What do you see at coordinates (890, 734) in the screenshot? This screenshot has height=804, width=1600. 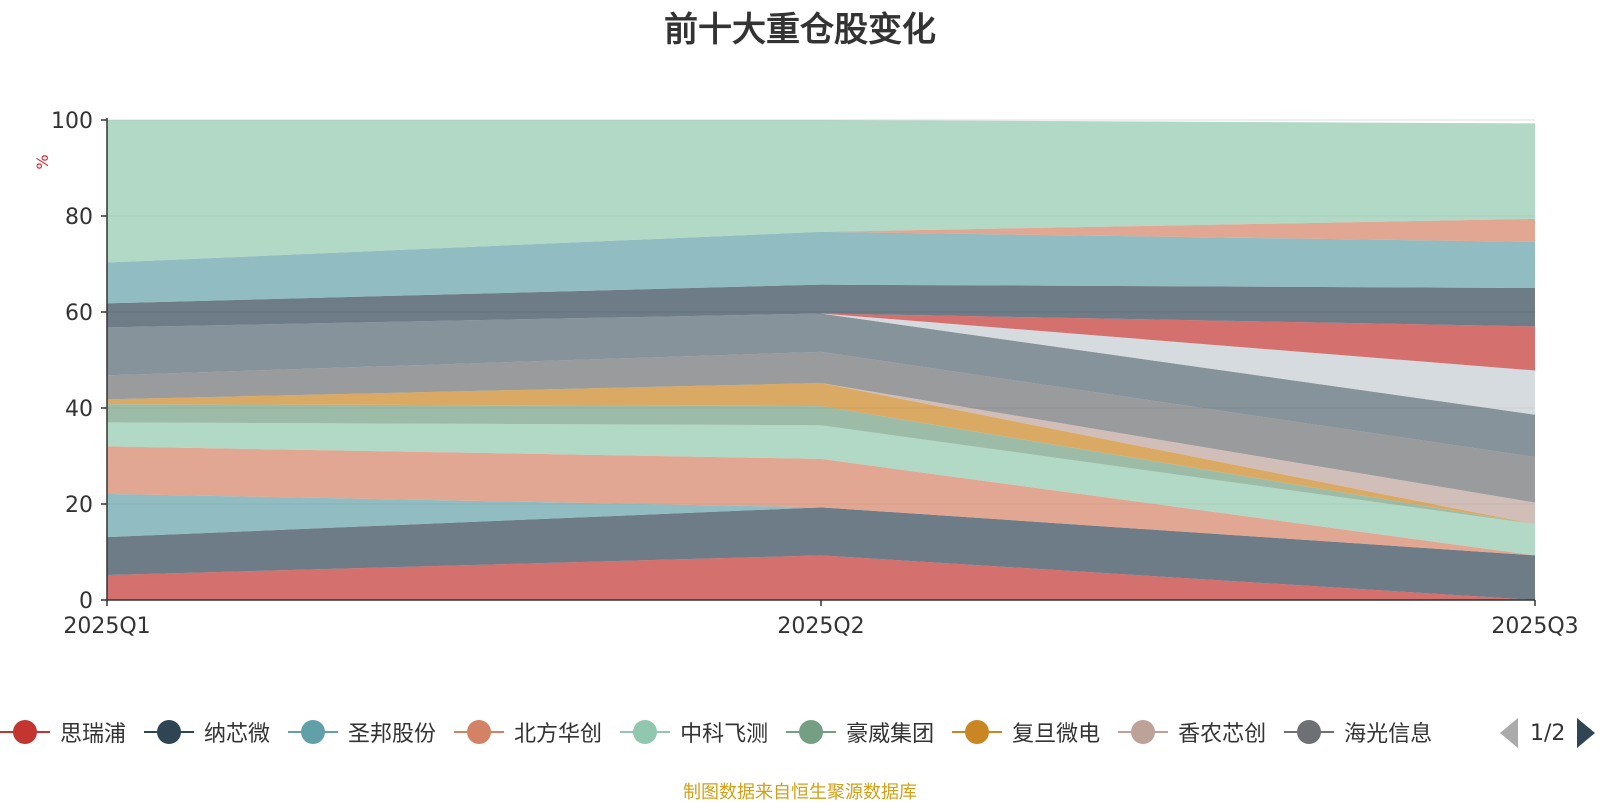 I see `legend-item-label: 豪威集团` at bounding box center [890, 734].